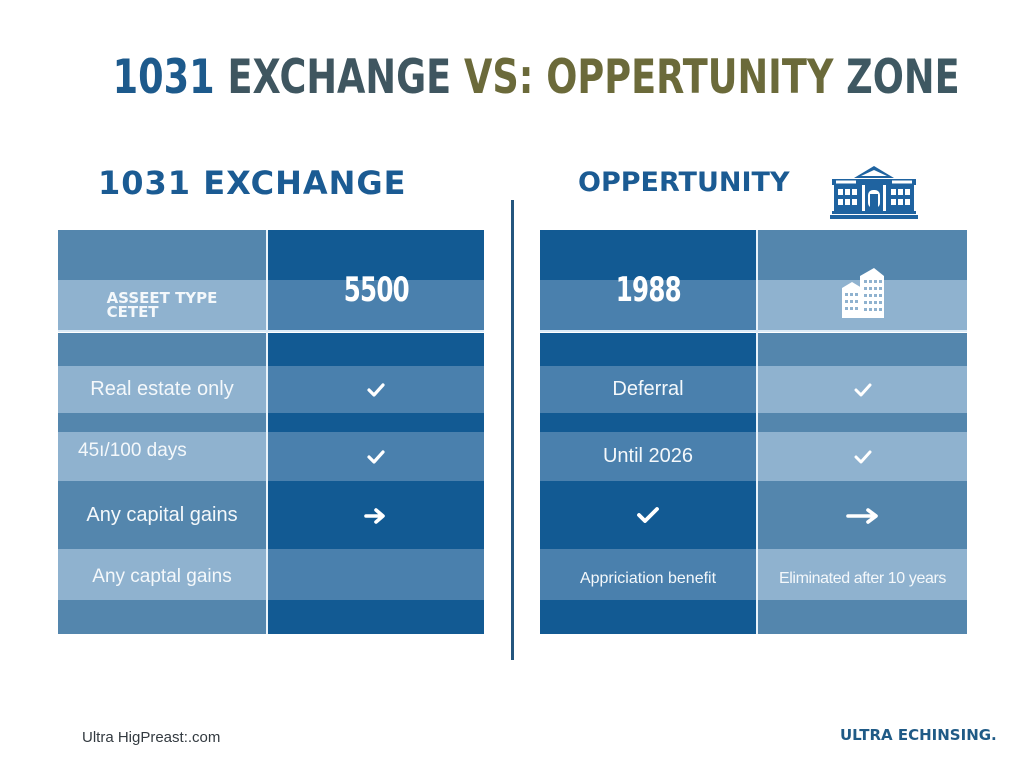 The image size is (1024, 768). I want to click on asset-type-cell: ASSEET TYPE CETET, so click(162, 305).